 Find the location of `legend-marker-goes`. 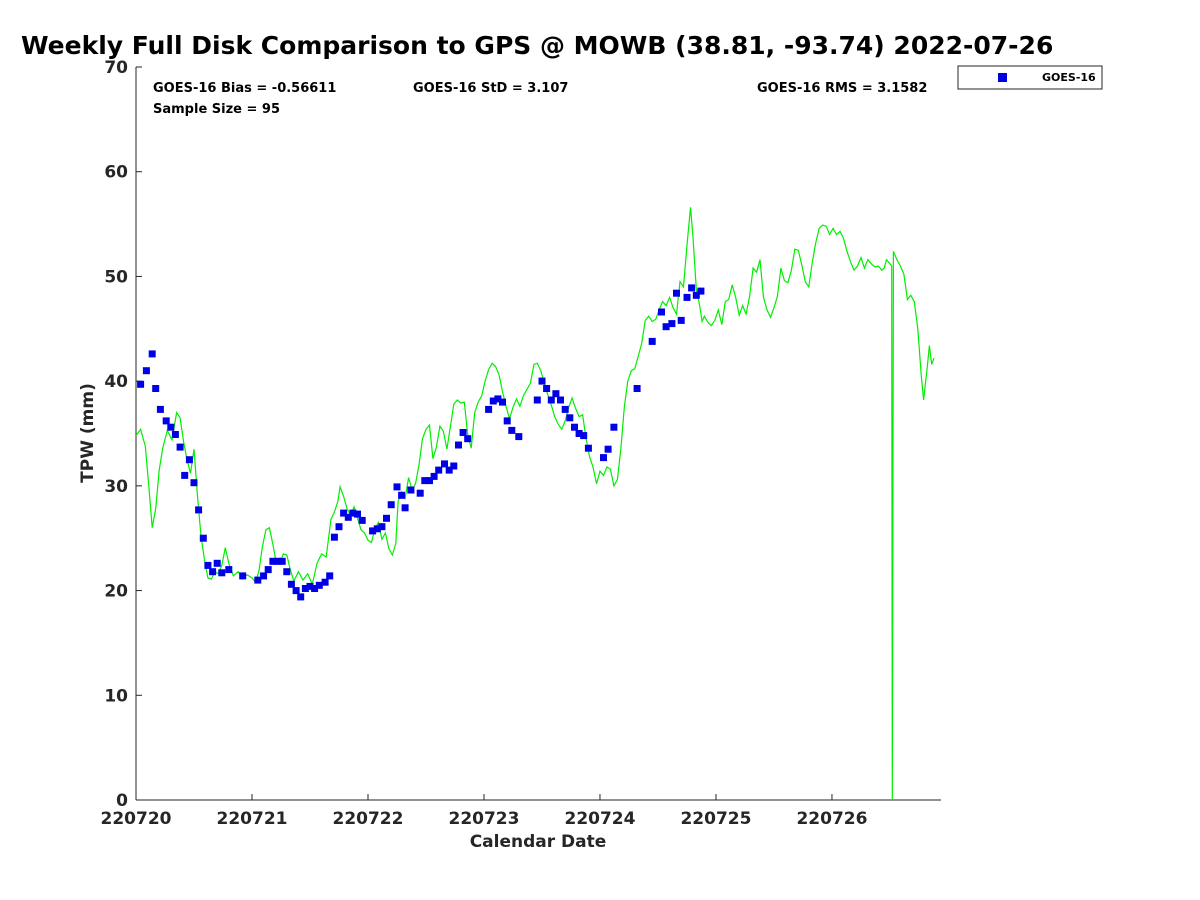

legend-marker-goes is located at coordinates (1002, 77).